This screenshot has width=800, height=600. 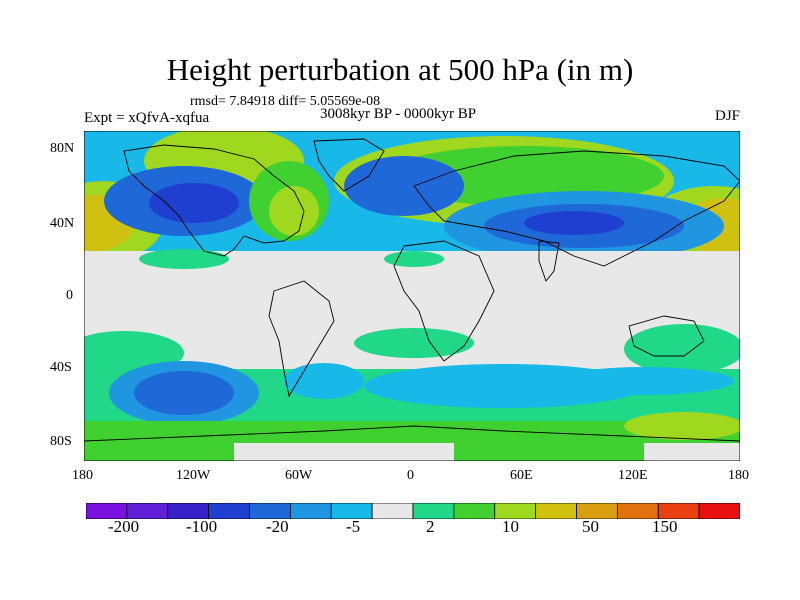 I want to click on season-label: DJF, so click(x=727, y=116).